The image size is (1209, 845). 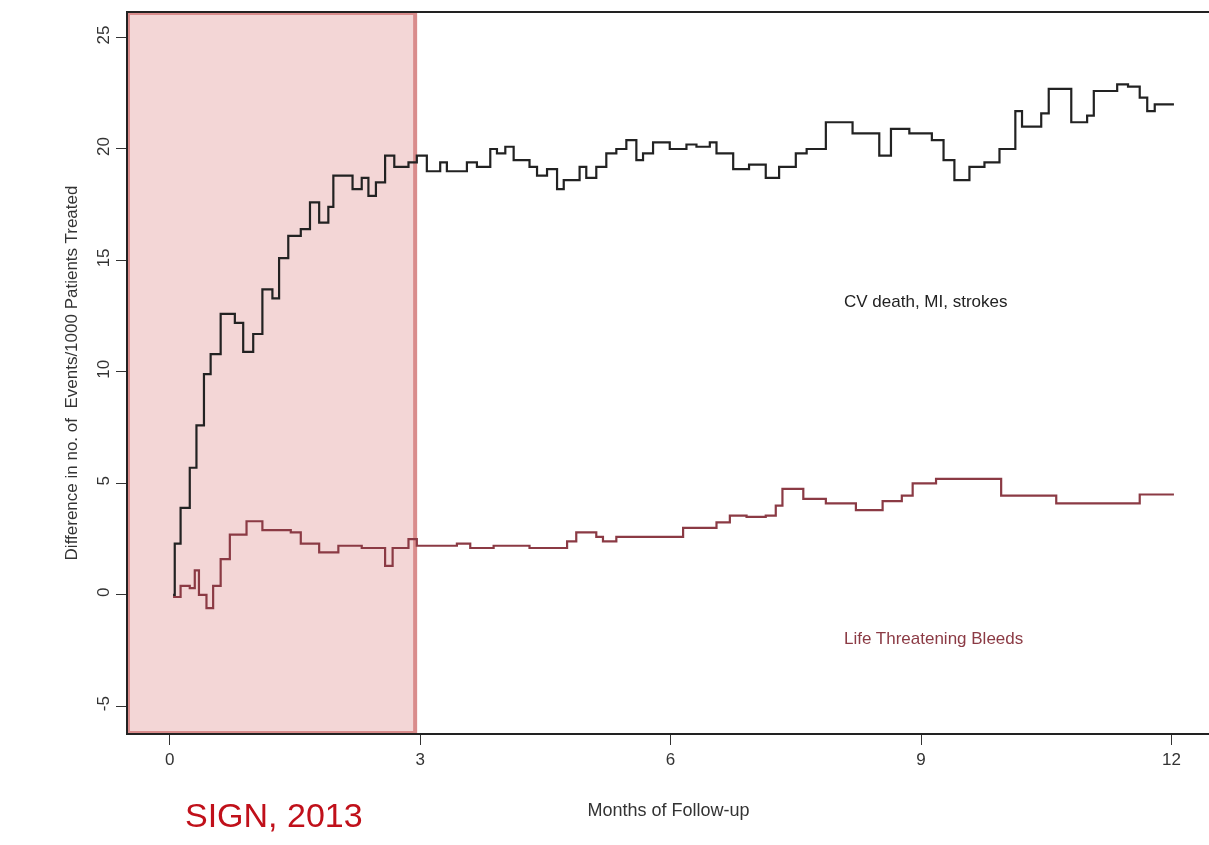 What do you see at coordinates (104, 704) in the screenshot?
I see `y-tick-label: -5` at bounding box center [104, 704].